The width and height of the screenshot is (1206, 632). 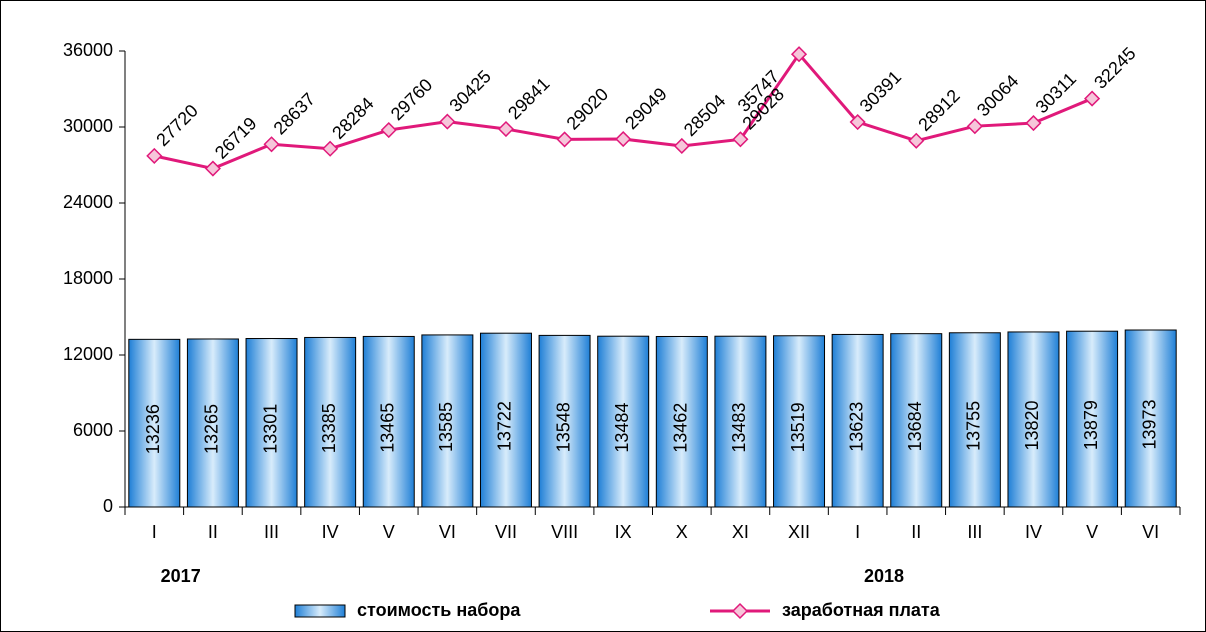 What do you see at coordinates (1032, 425) in the screenshot?
I see `bar-label: 13820` at bounding box center [1032, 425].